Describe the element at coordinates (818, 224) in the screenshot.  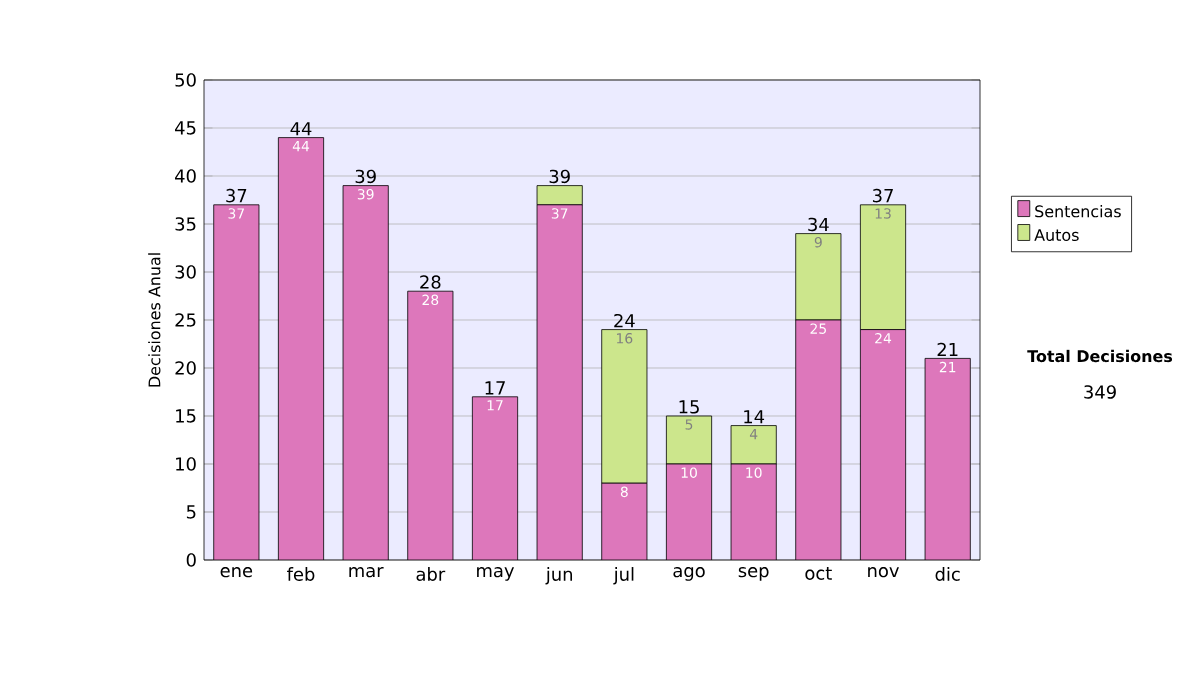
I see `total-label: 34` at that location.